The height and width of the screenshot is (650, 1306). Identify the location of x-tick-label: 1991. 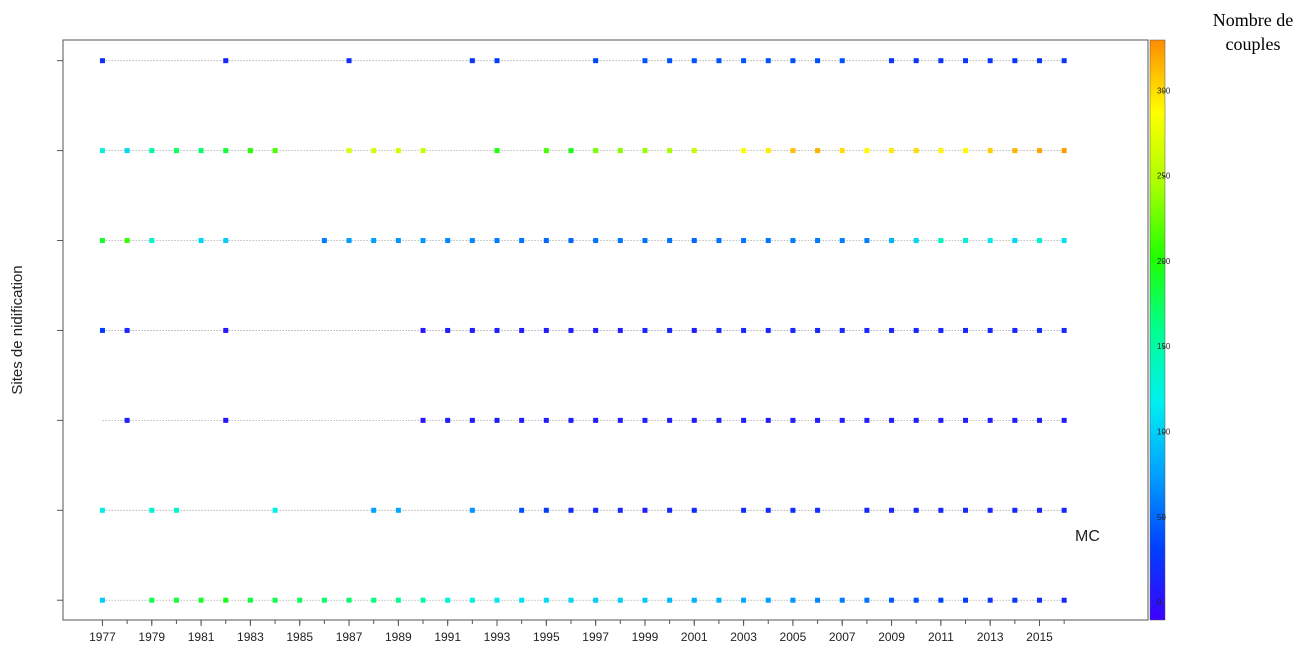
(447, 637).